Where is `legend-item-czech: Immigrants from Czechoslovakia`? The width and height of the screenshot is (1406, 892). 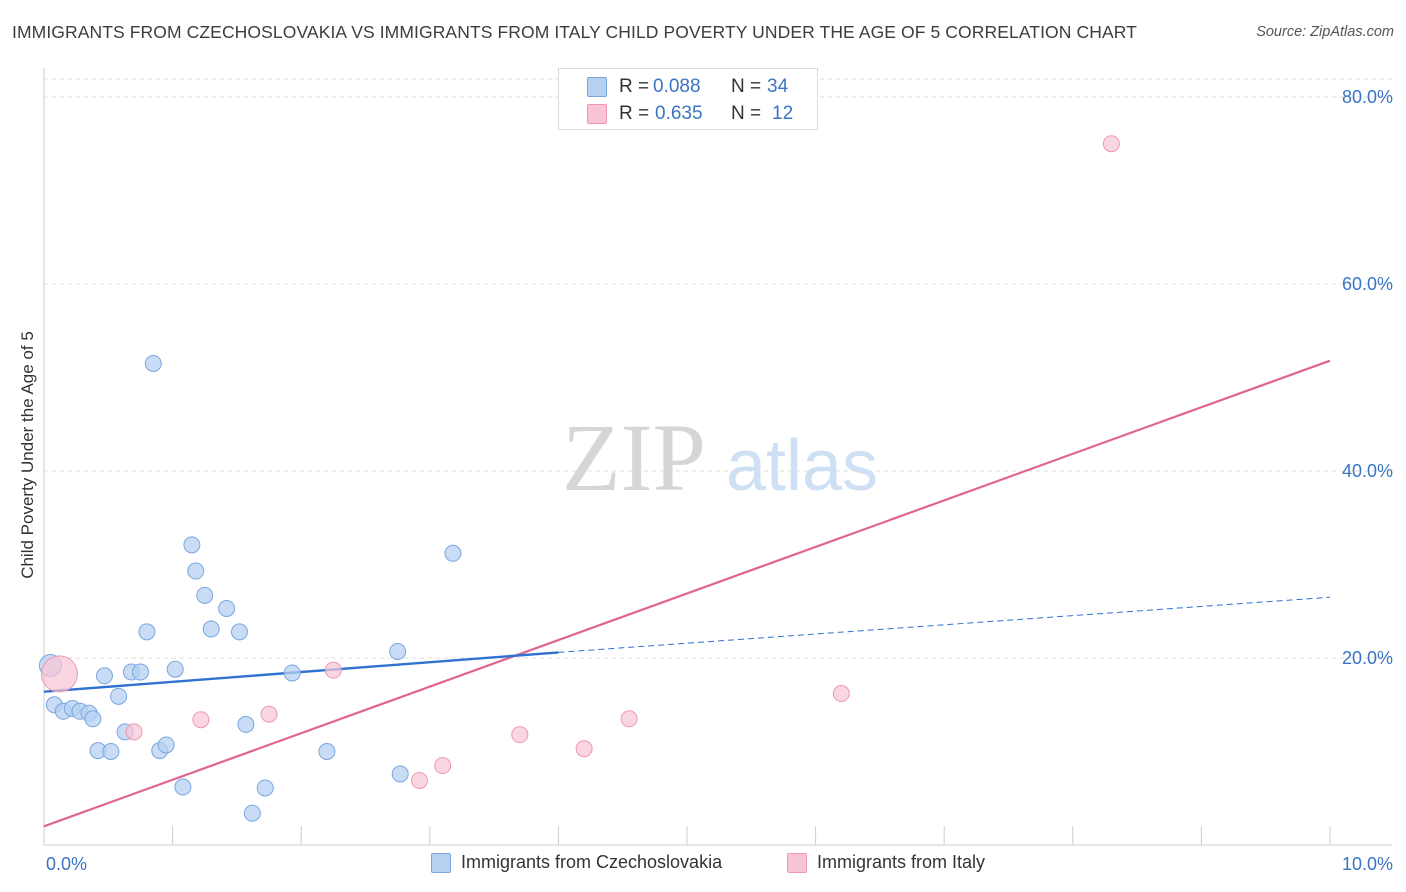
legend-item-czech: Immigrants from Czechoslovakia is located at coordinates (576, 862).